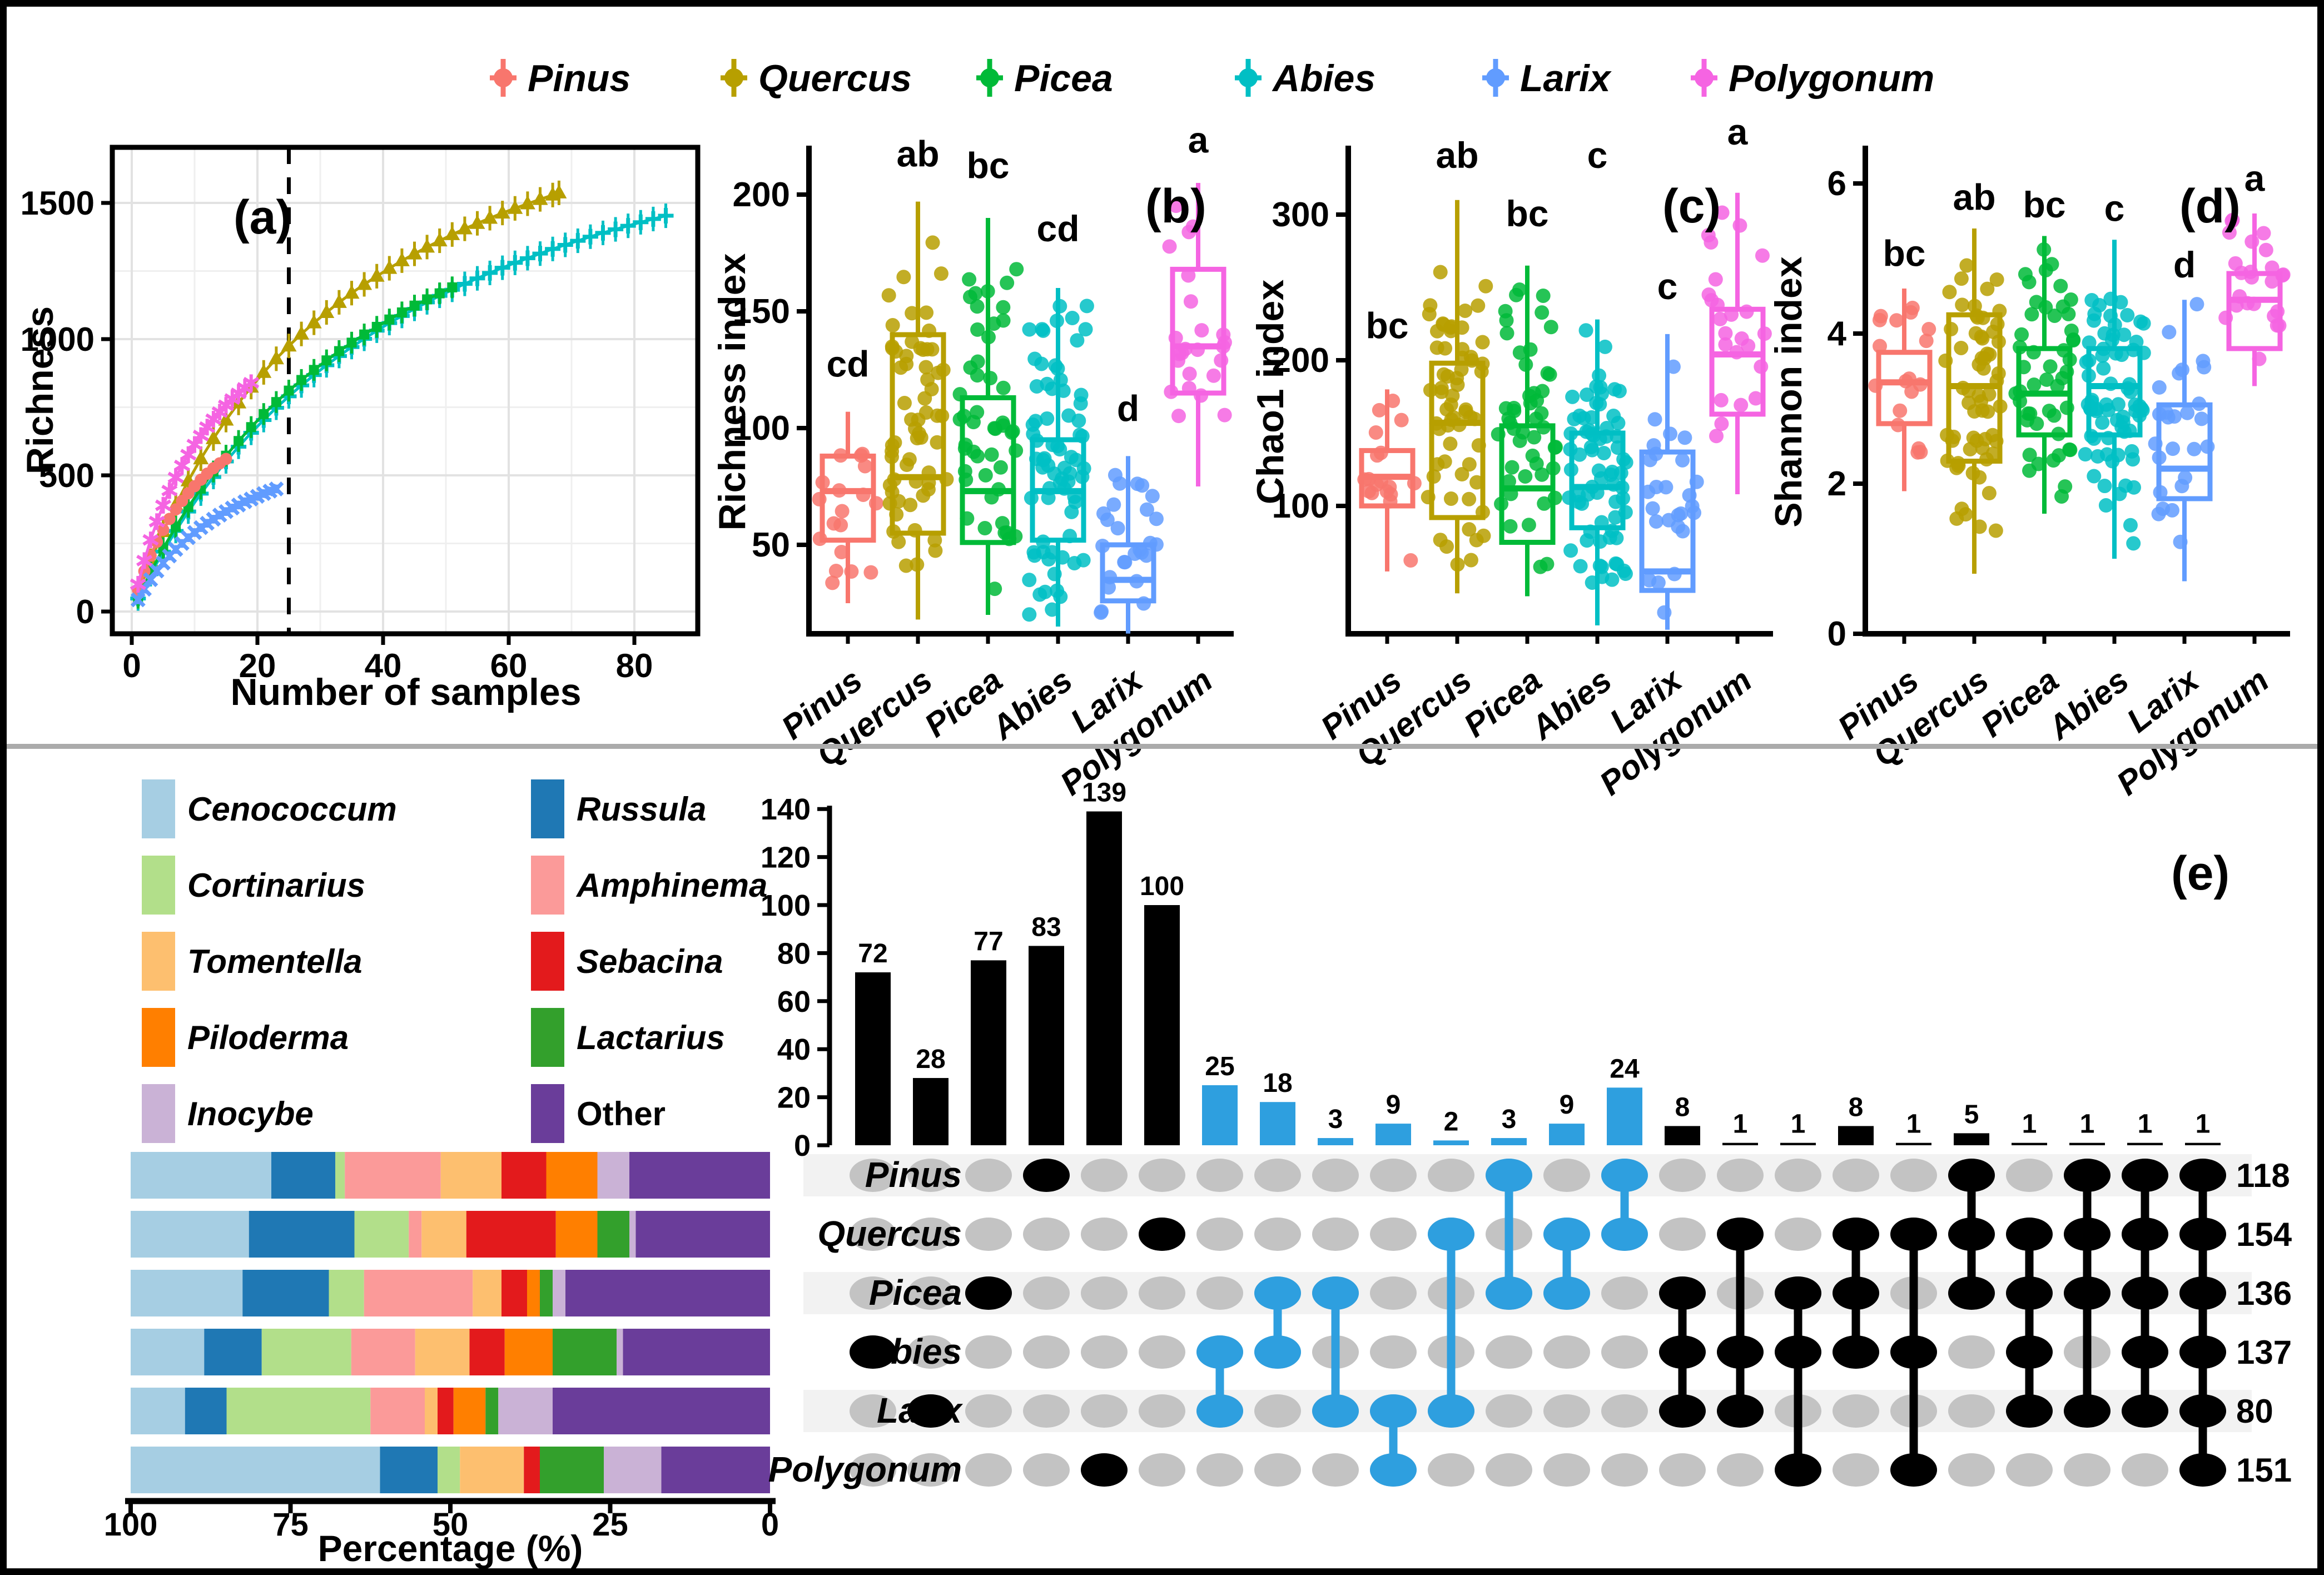  I want to click on x-tick-label: 20, so click(257, 665).